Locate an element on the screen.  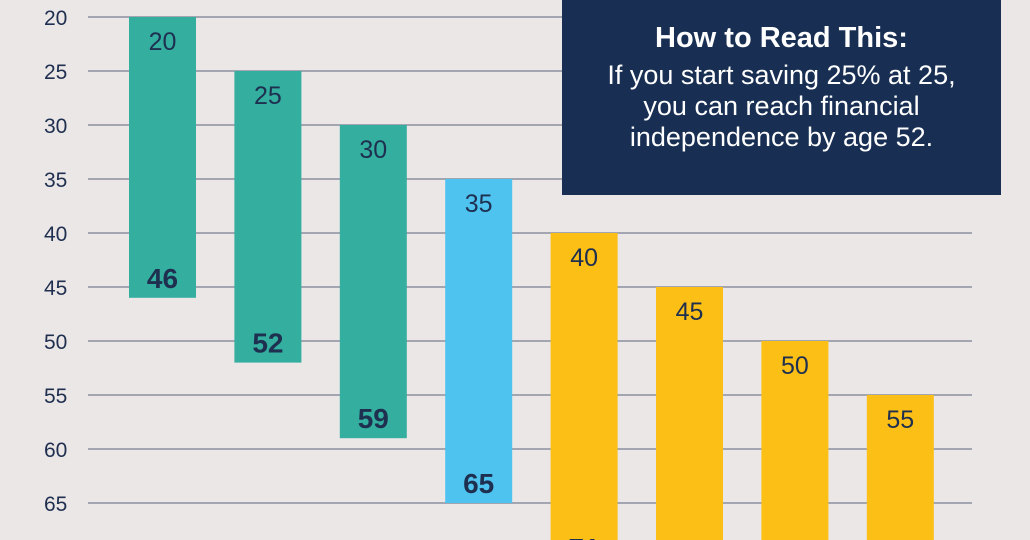
bar-start-label: 35 is located at coordinates (479, 204).